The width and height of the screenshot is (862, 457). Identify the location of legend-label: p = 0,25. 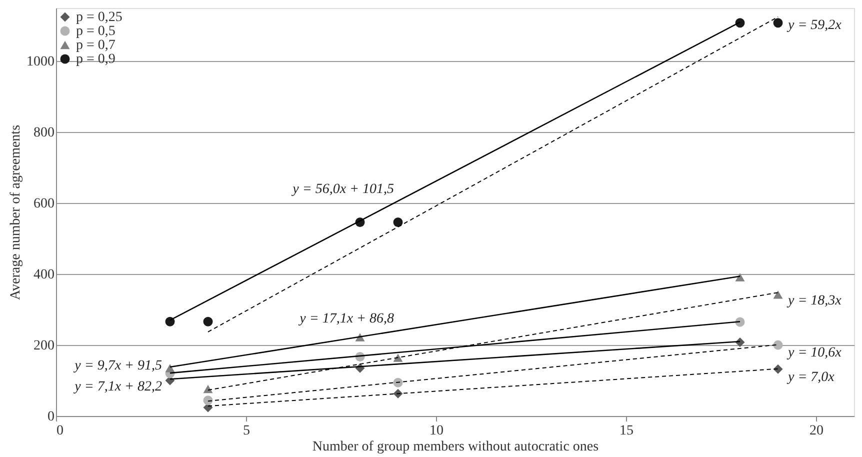
(99, 17).